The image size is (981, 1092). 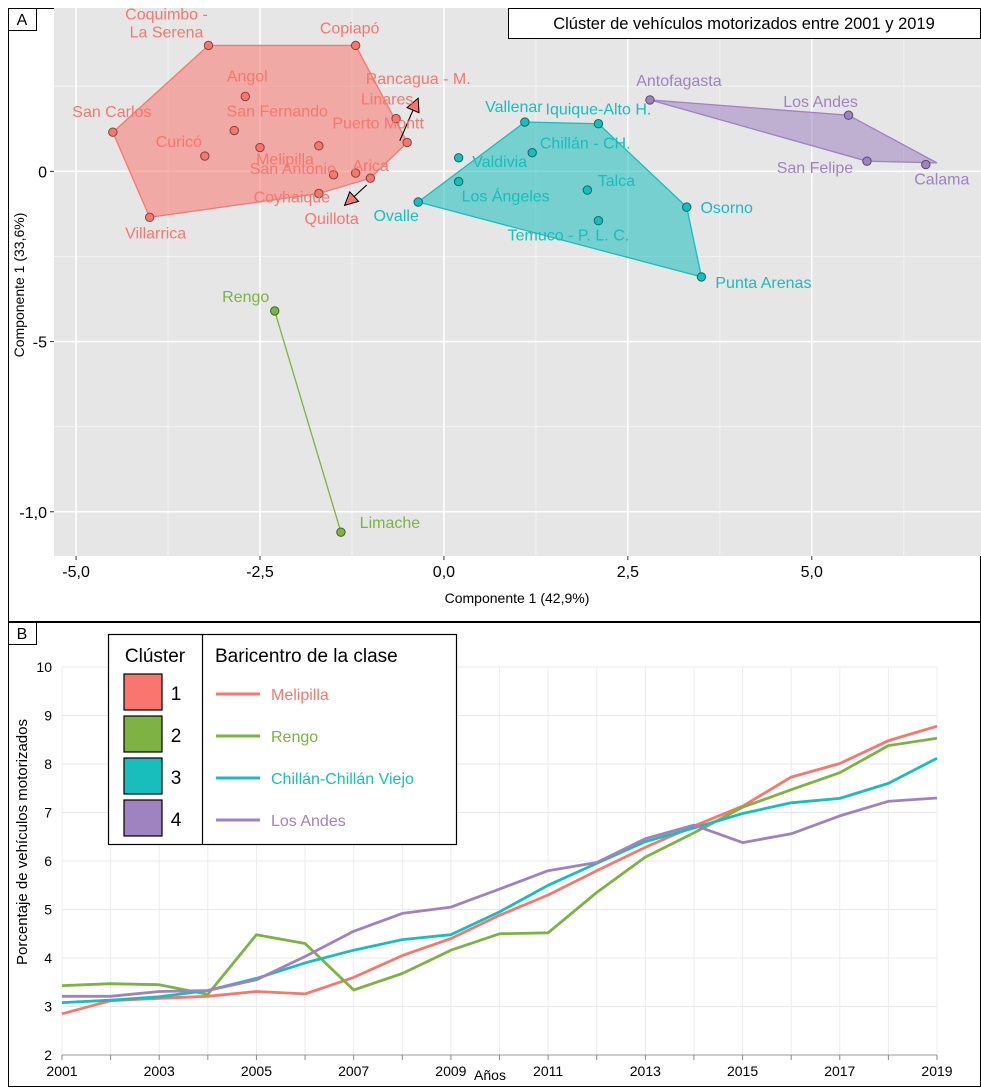 What do you see at coordinates (763, 283) in the screenshot?
I see `label-punta-arenas: Punta Arenas` at bounding box center [763, 283].